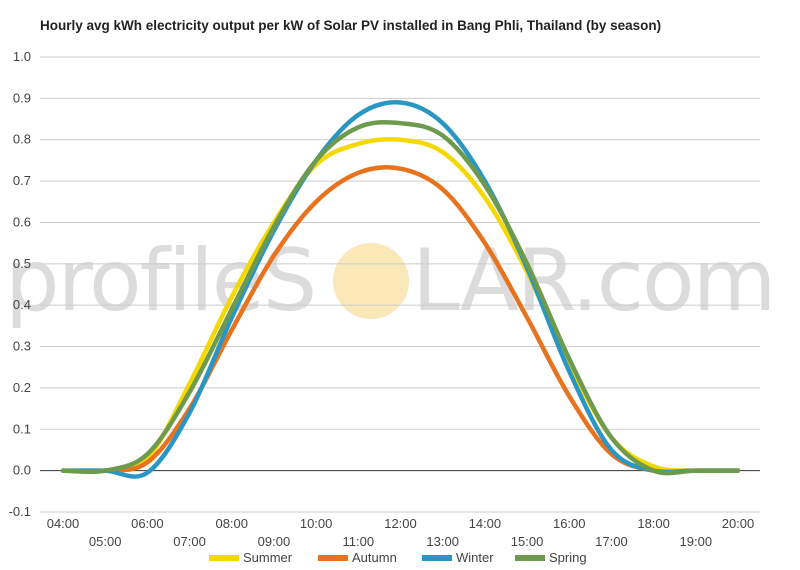 The width and height of the screenshot is (800, 570). I want to click on legend-swatch-spring, so click(530, 558).